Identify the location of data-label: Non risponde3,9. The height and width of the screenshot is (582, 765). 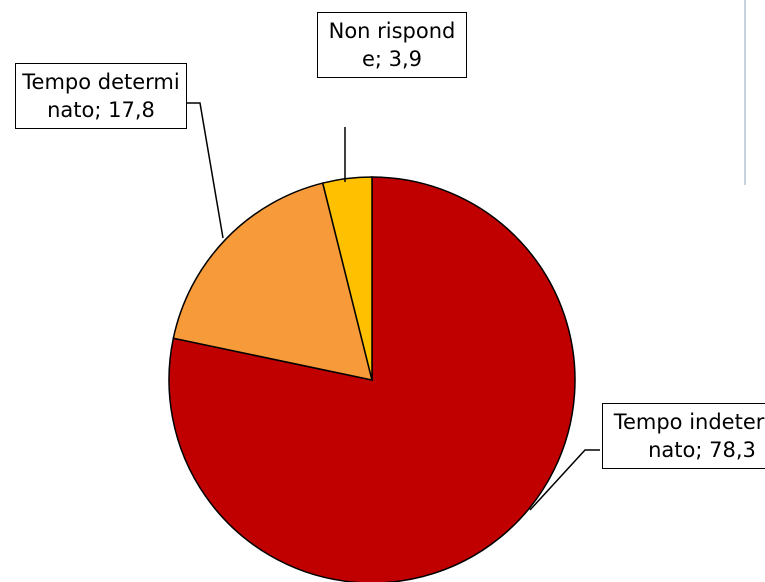
(392, 45).